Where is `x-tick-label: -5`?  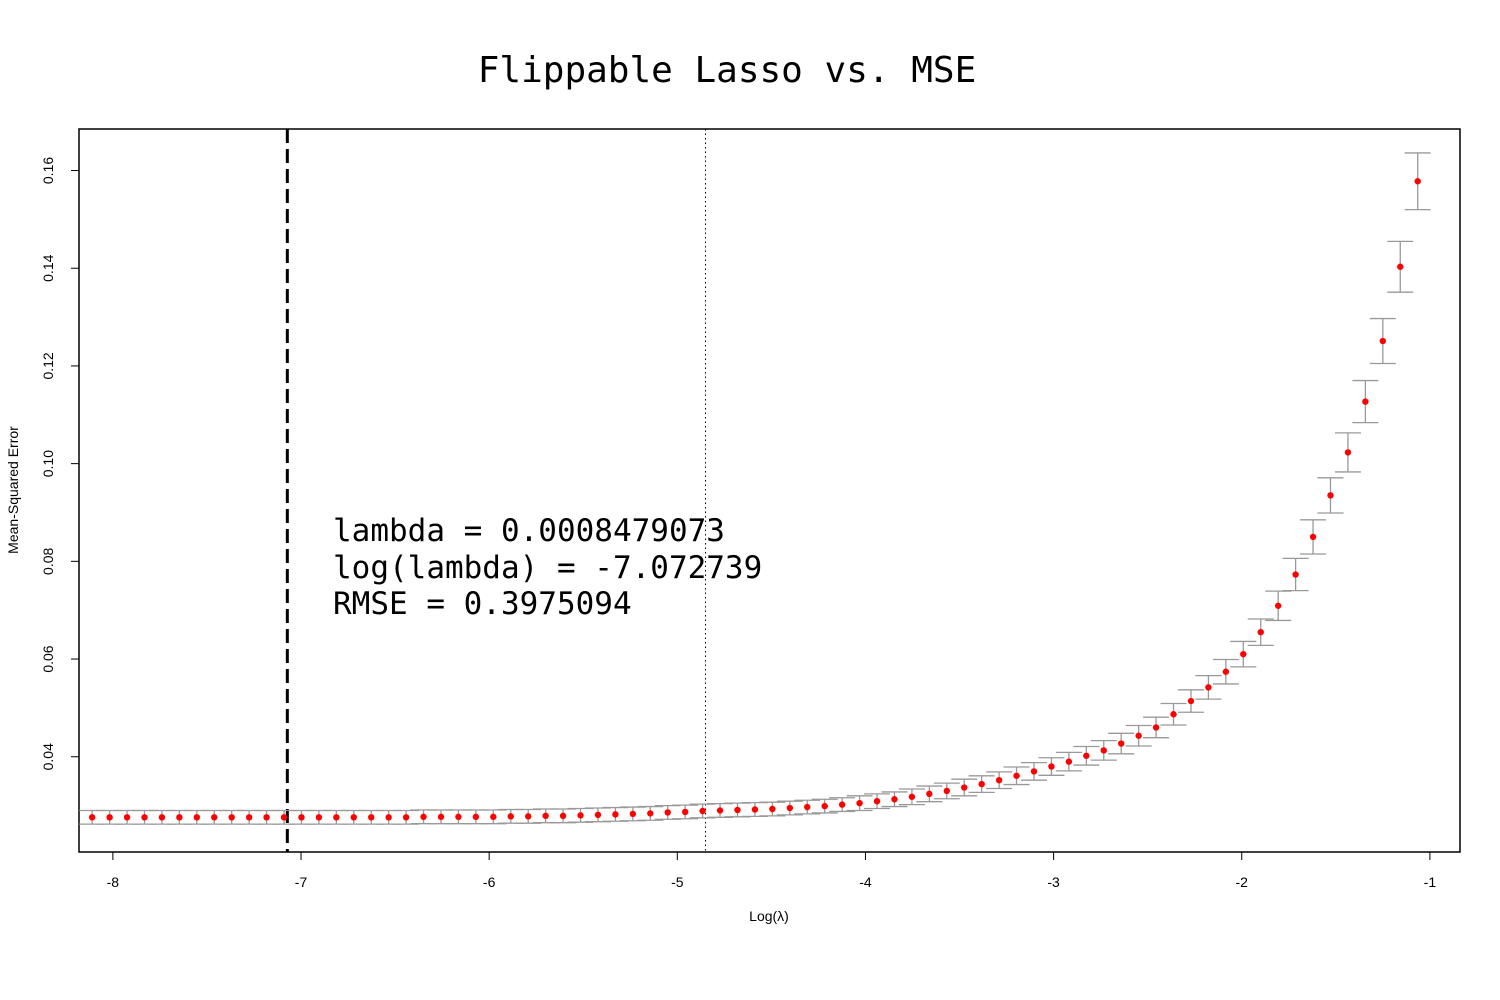
x-tick-label: -5 is located at coordinates (677, 882).